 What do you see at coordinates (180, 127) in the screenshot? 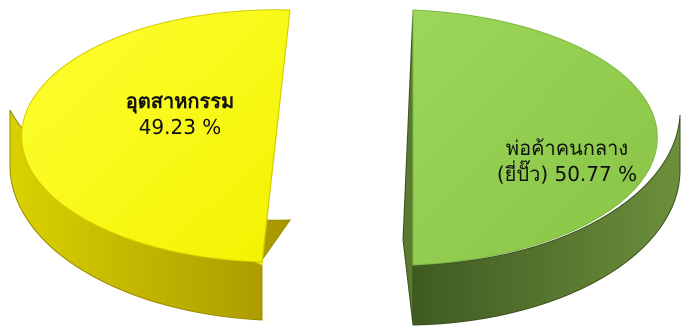
I see `slice-value-industry: 49.23 %` at bounding box center [180, 127].